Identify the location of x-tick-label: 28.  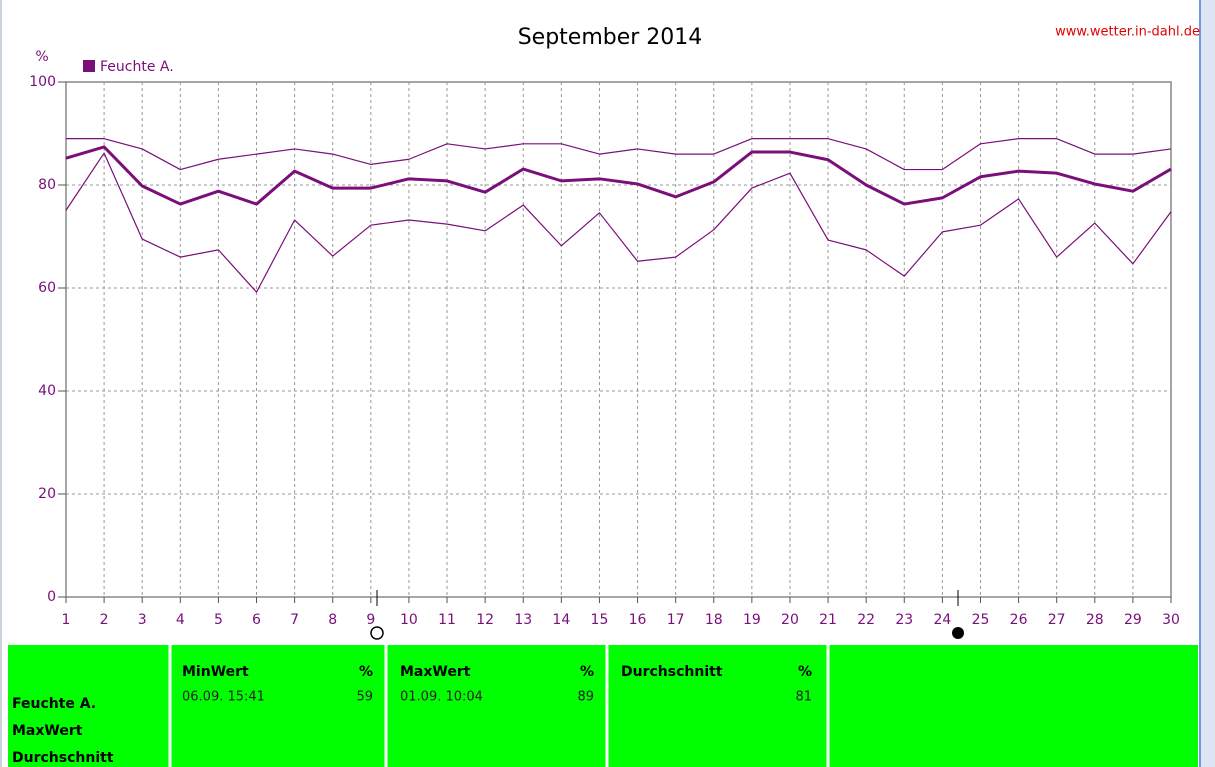
(1095, 620).